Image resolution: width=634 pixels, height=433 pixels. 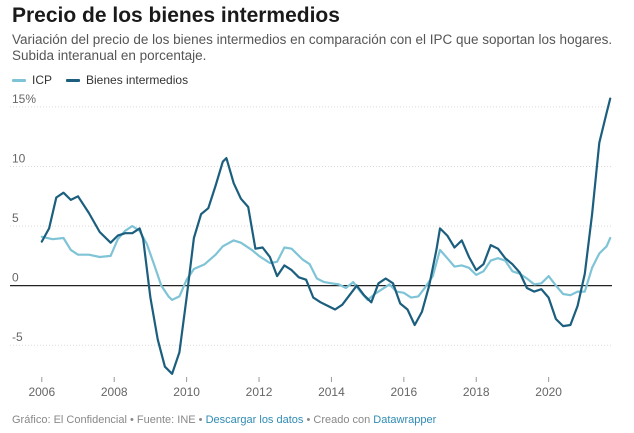 What do you see at coordinates (114, 392) in the screenshot?
I see `x-tick-label: 2008` at bounding box center [114, 392].